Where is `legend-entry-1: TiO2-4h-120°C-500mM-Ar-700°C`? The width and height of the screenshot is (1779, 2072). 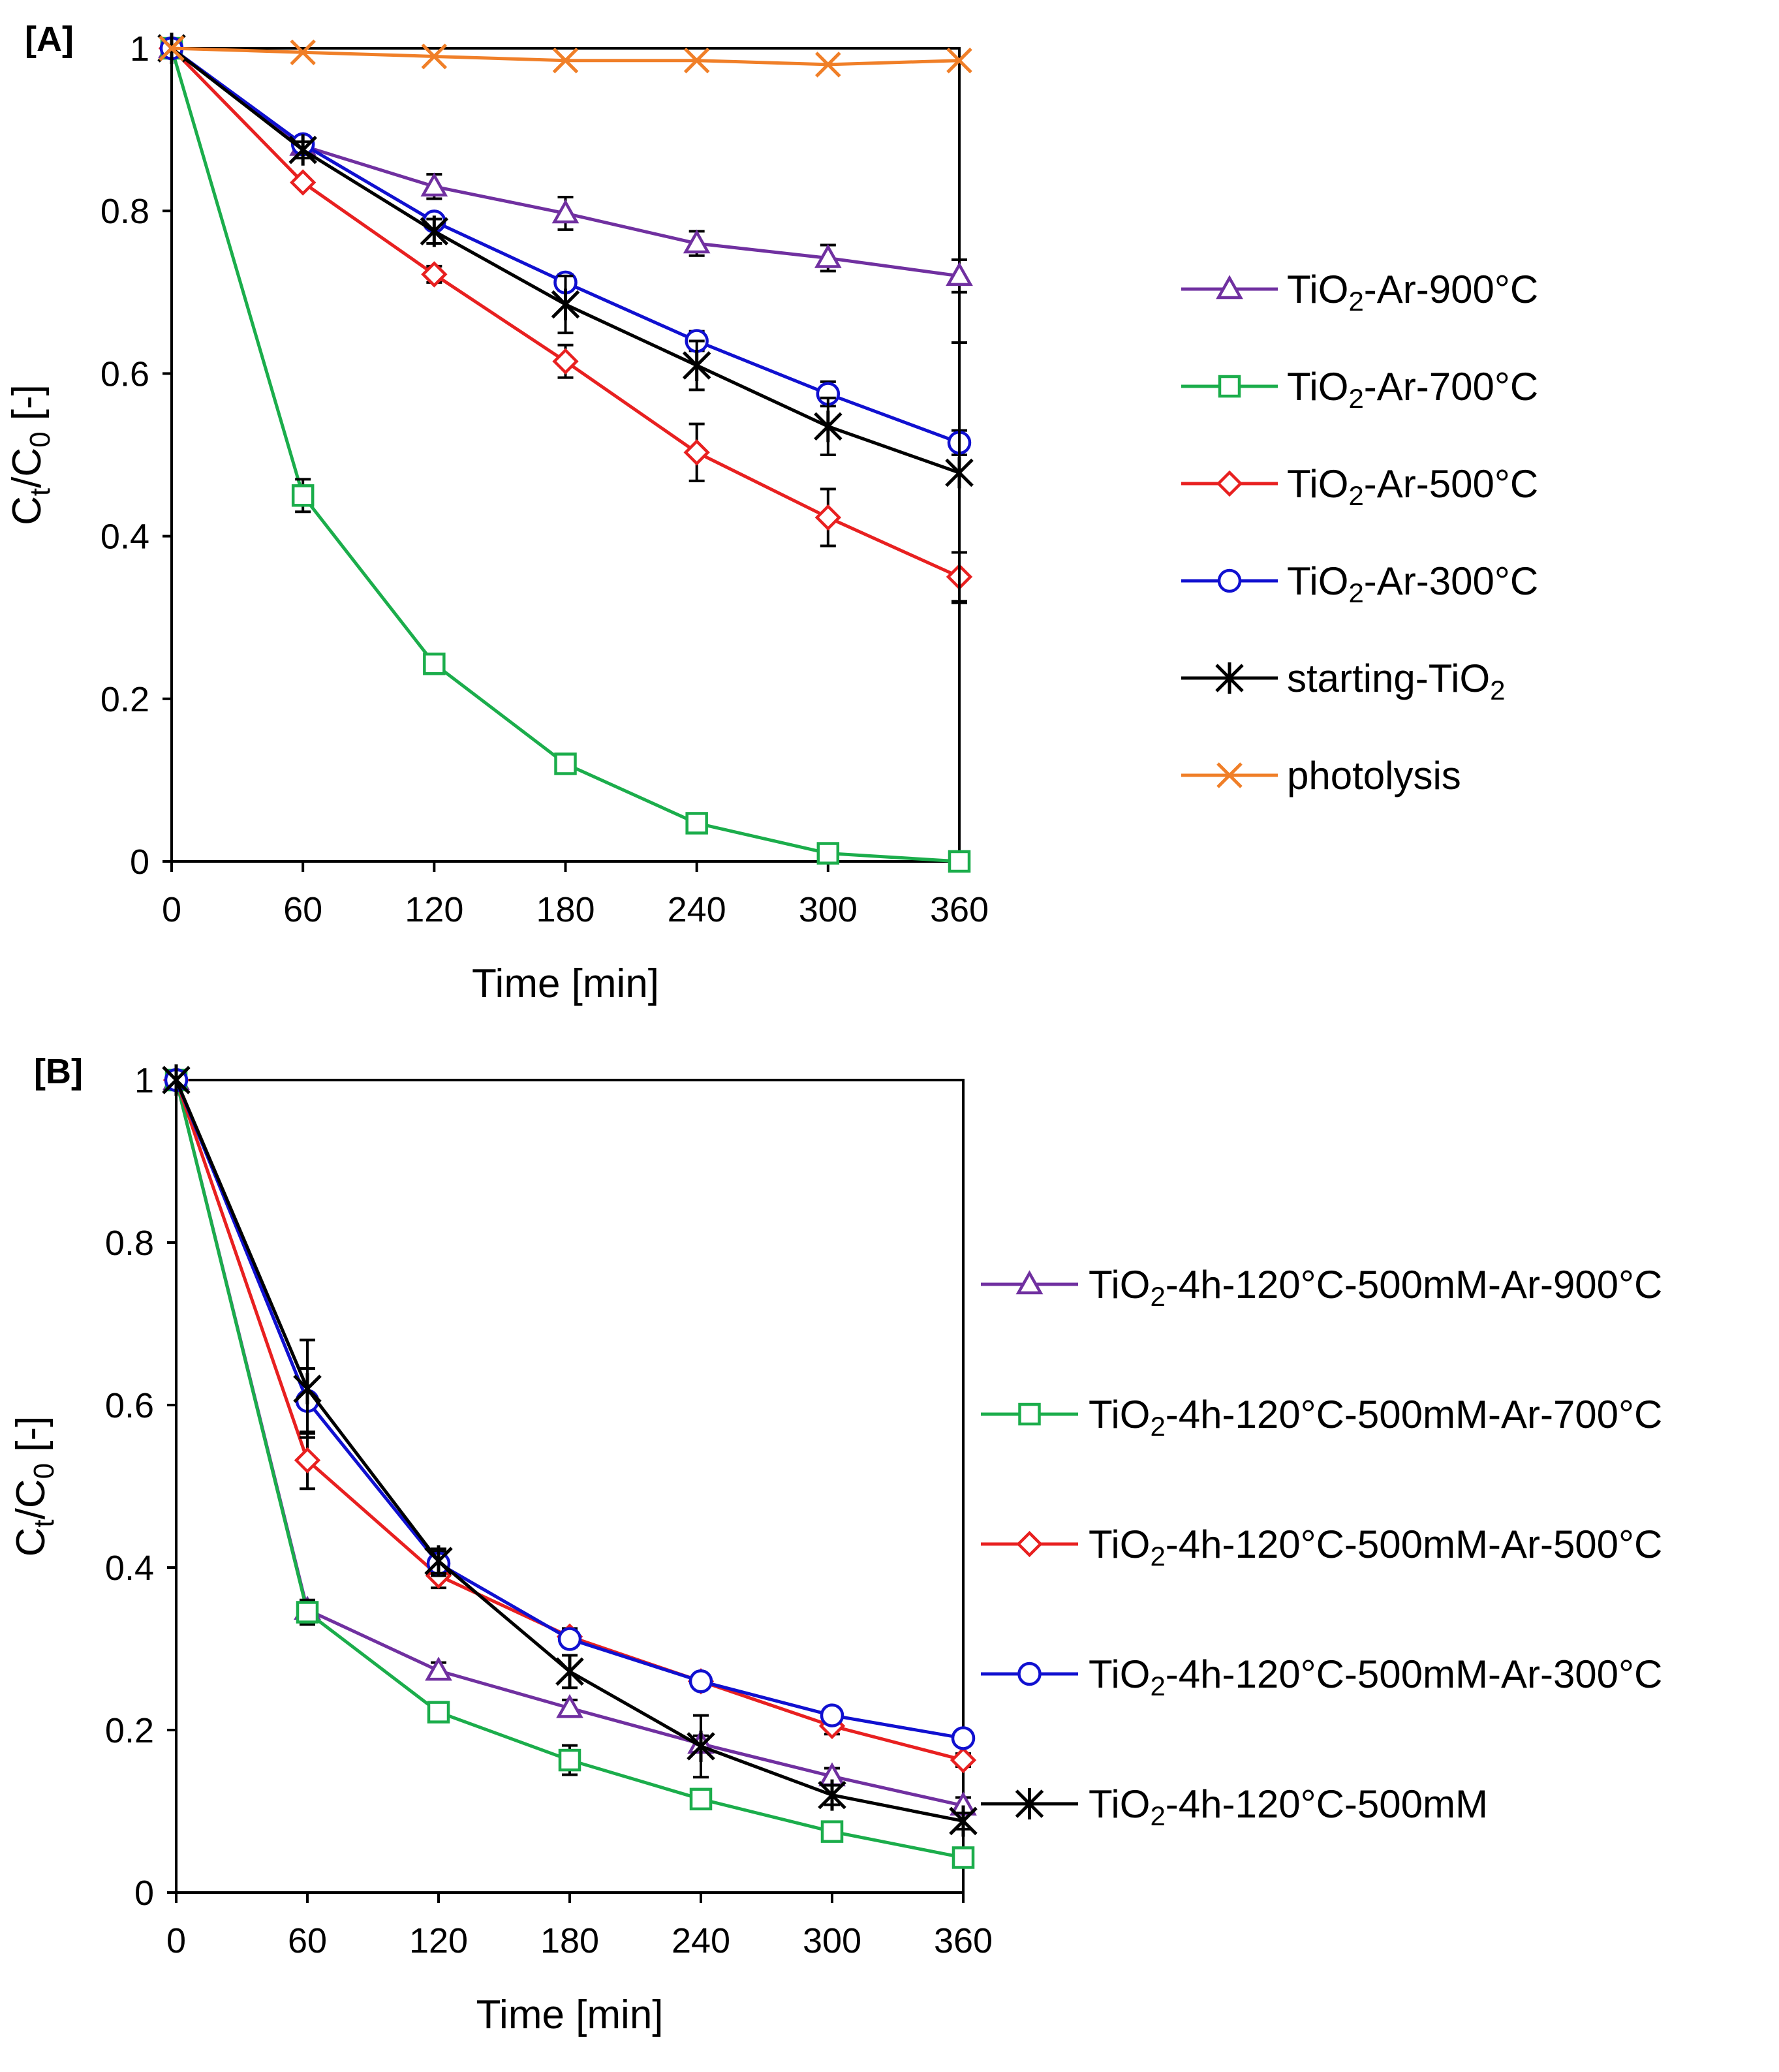
legend-entry-1: TiO2-4h-120°C-500mM-Ar-700°C is located at coordinates (1321, 1417).